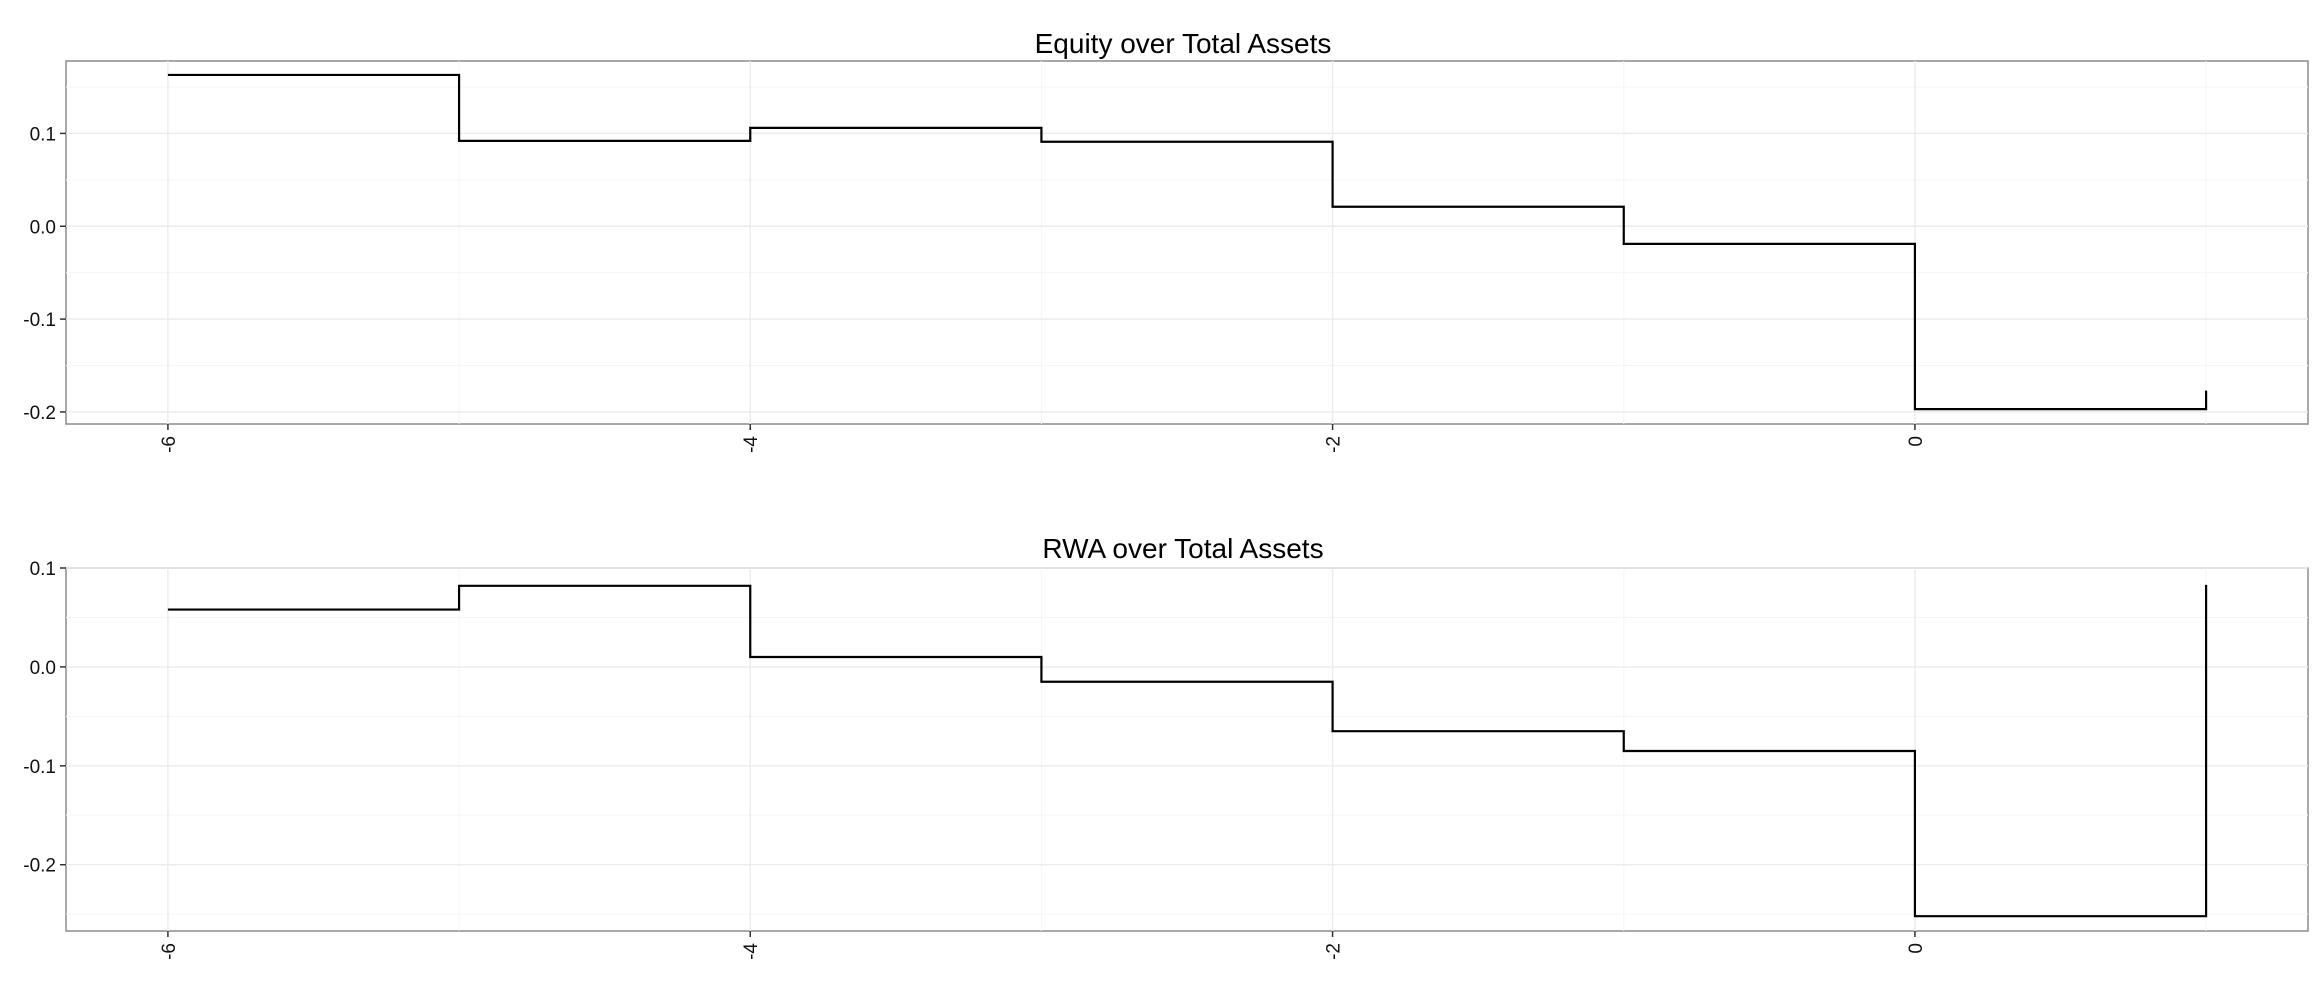 This screenshot has height=983, width=2320. I want to click on rwa-x-tick-label: -2, so click(1334, 951).